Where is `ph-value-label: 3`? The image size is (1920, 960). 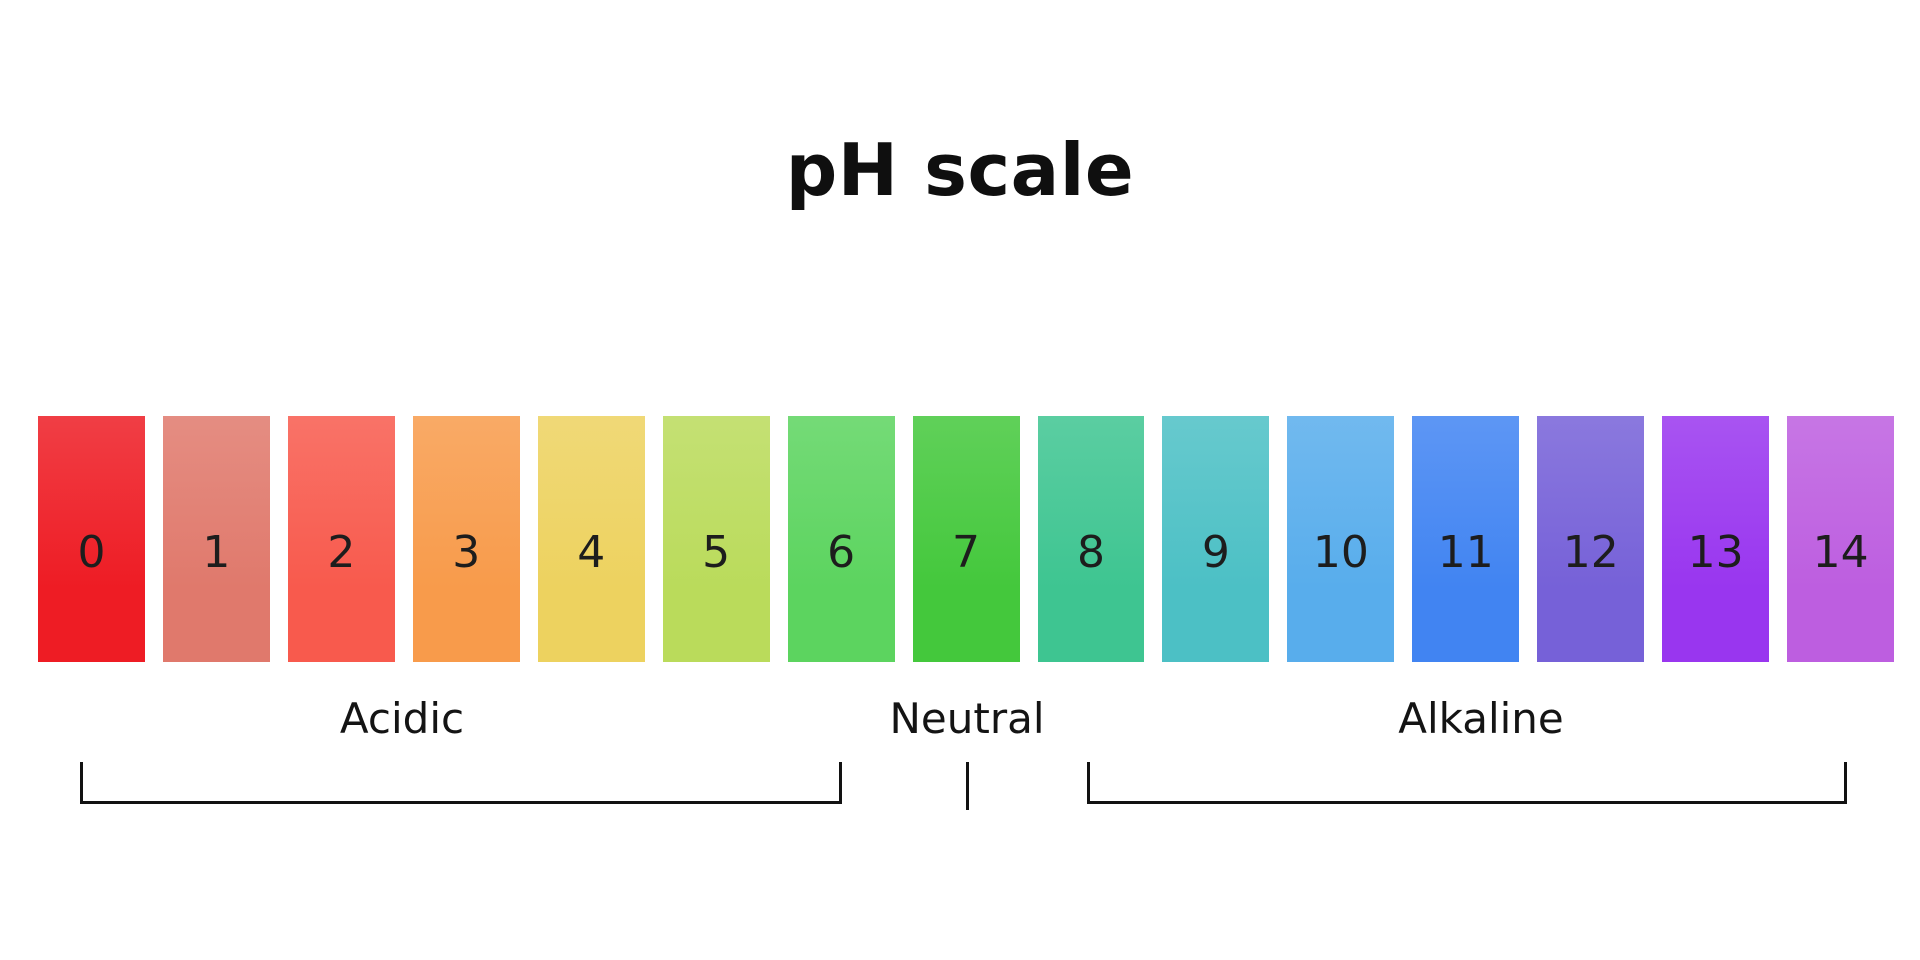 ph-value-label: 3 is located at coordinates (466, 552).